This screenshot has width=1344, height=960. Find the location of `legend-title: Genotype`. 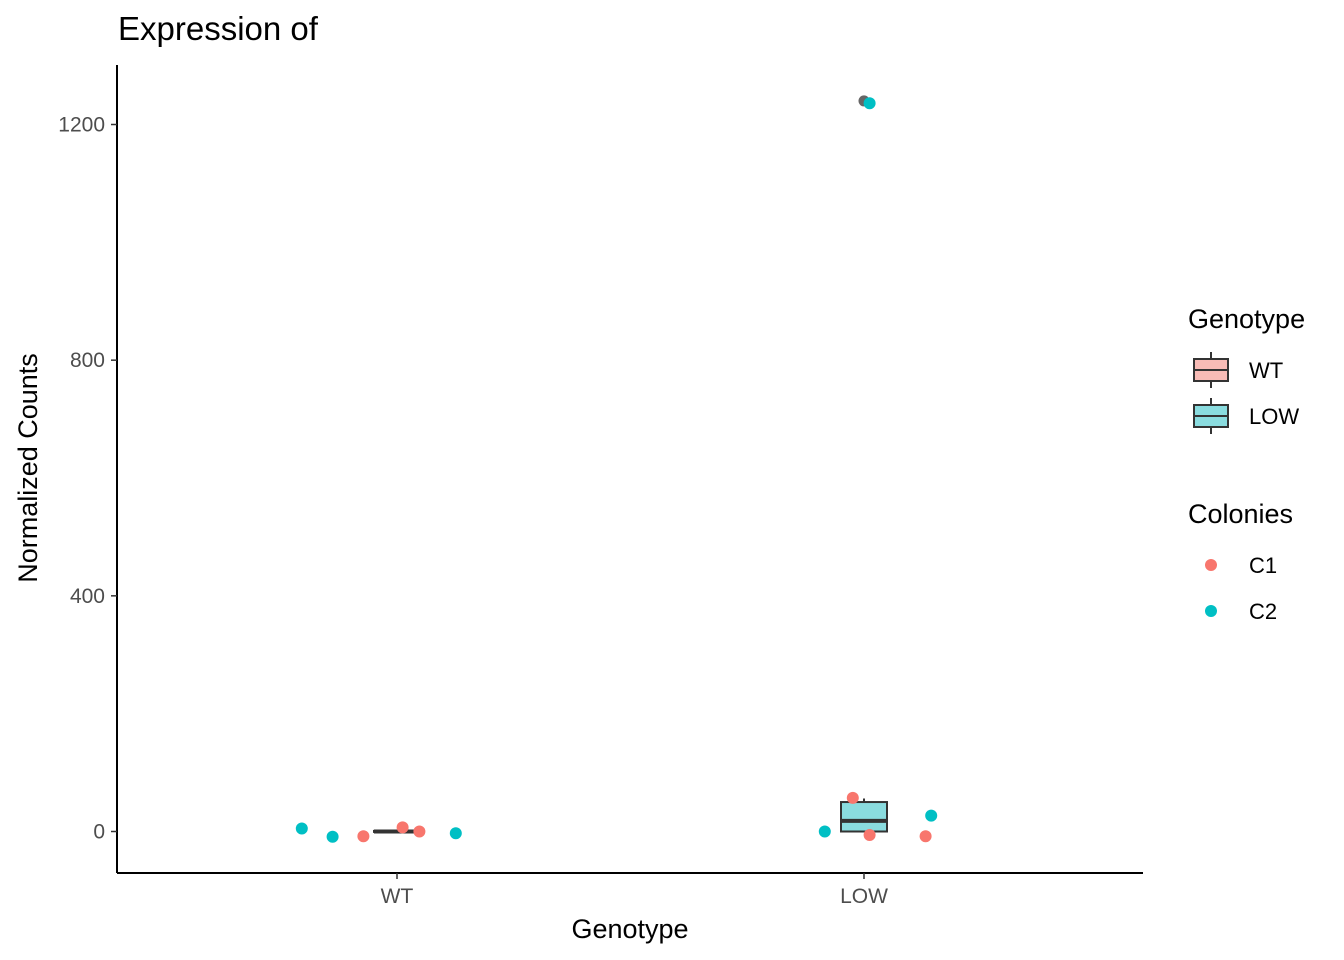

legend-title: Genotype is located at coordinates (1246, 319).